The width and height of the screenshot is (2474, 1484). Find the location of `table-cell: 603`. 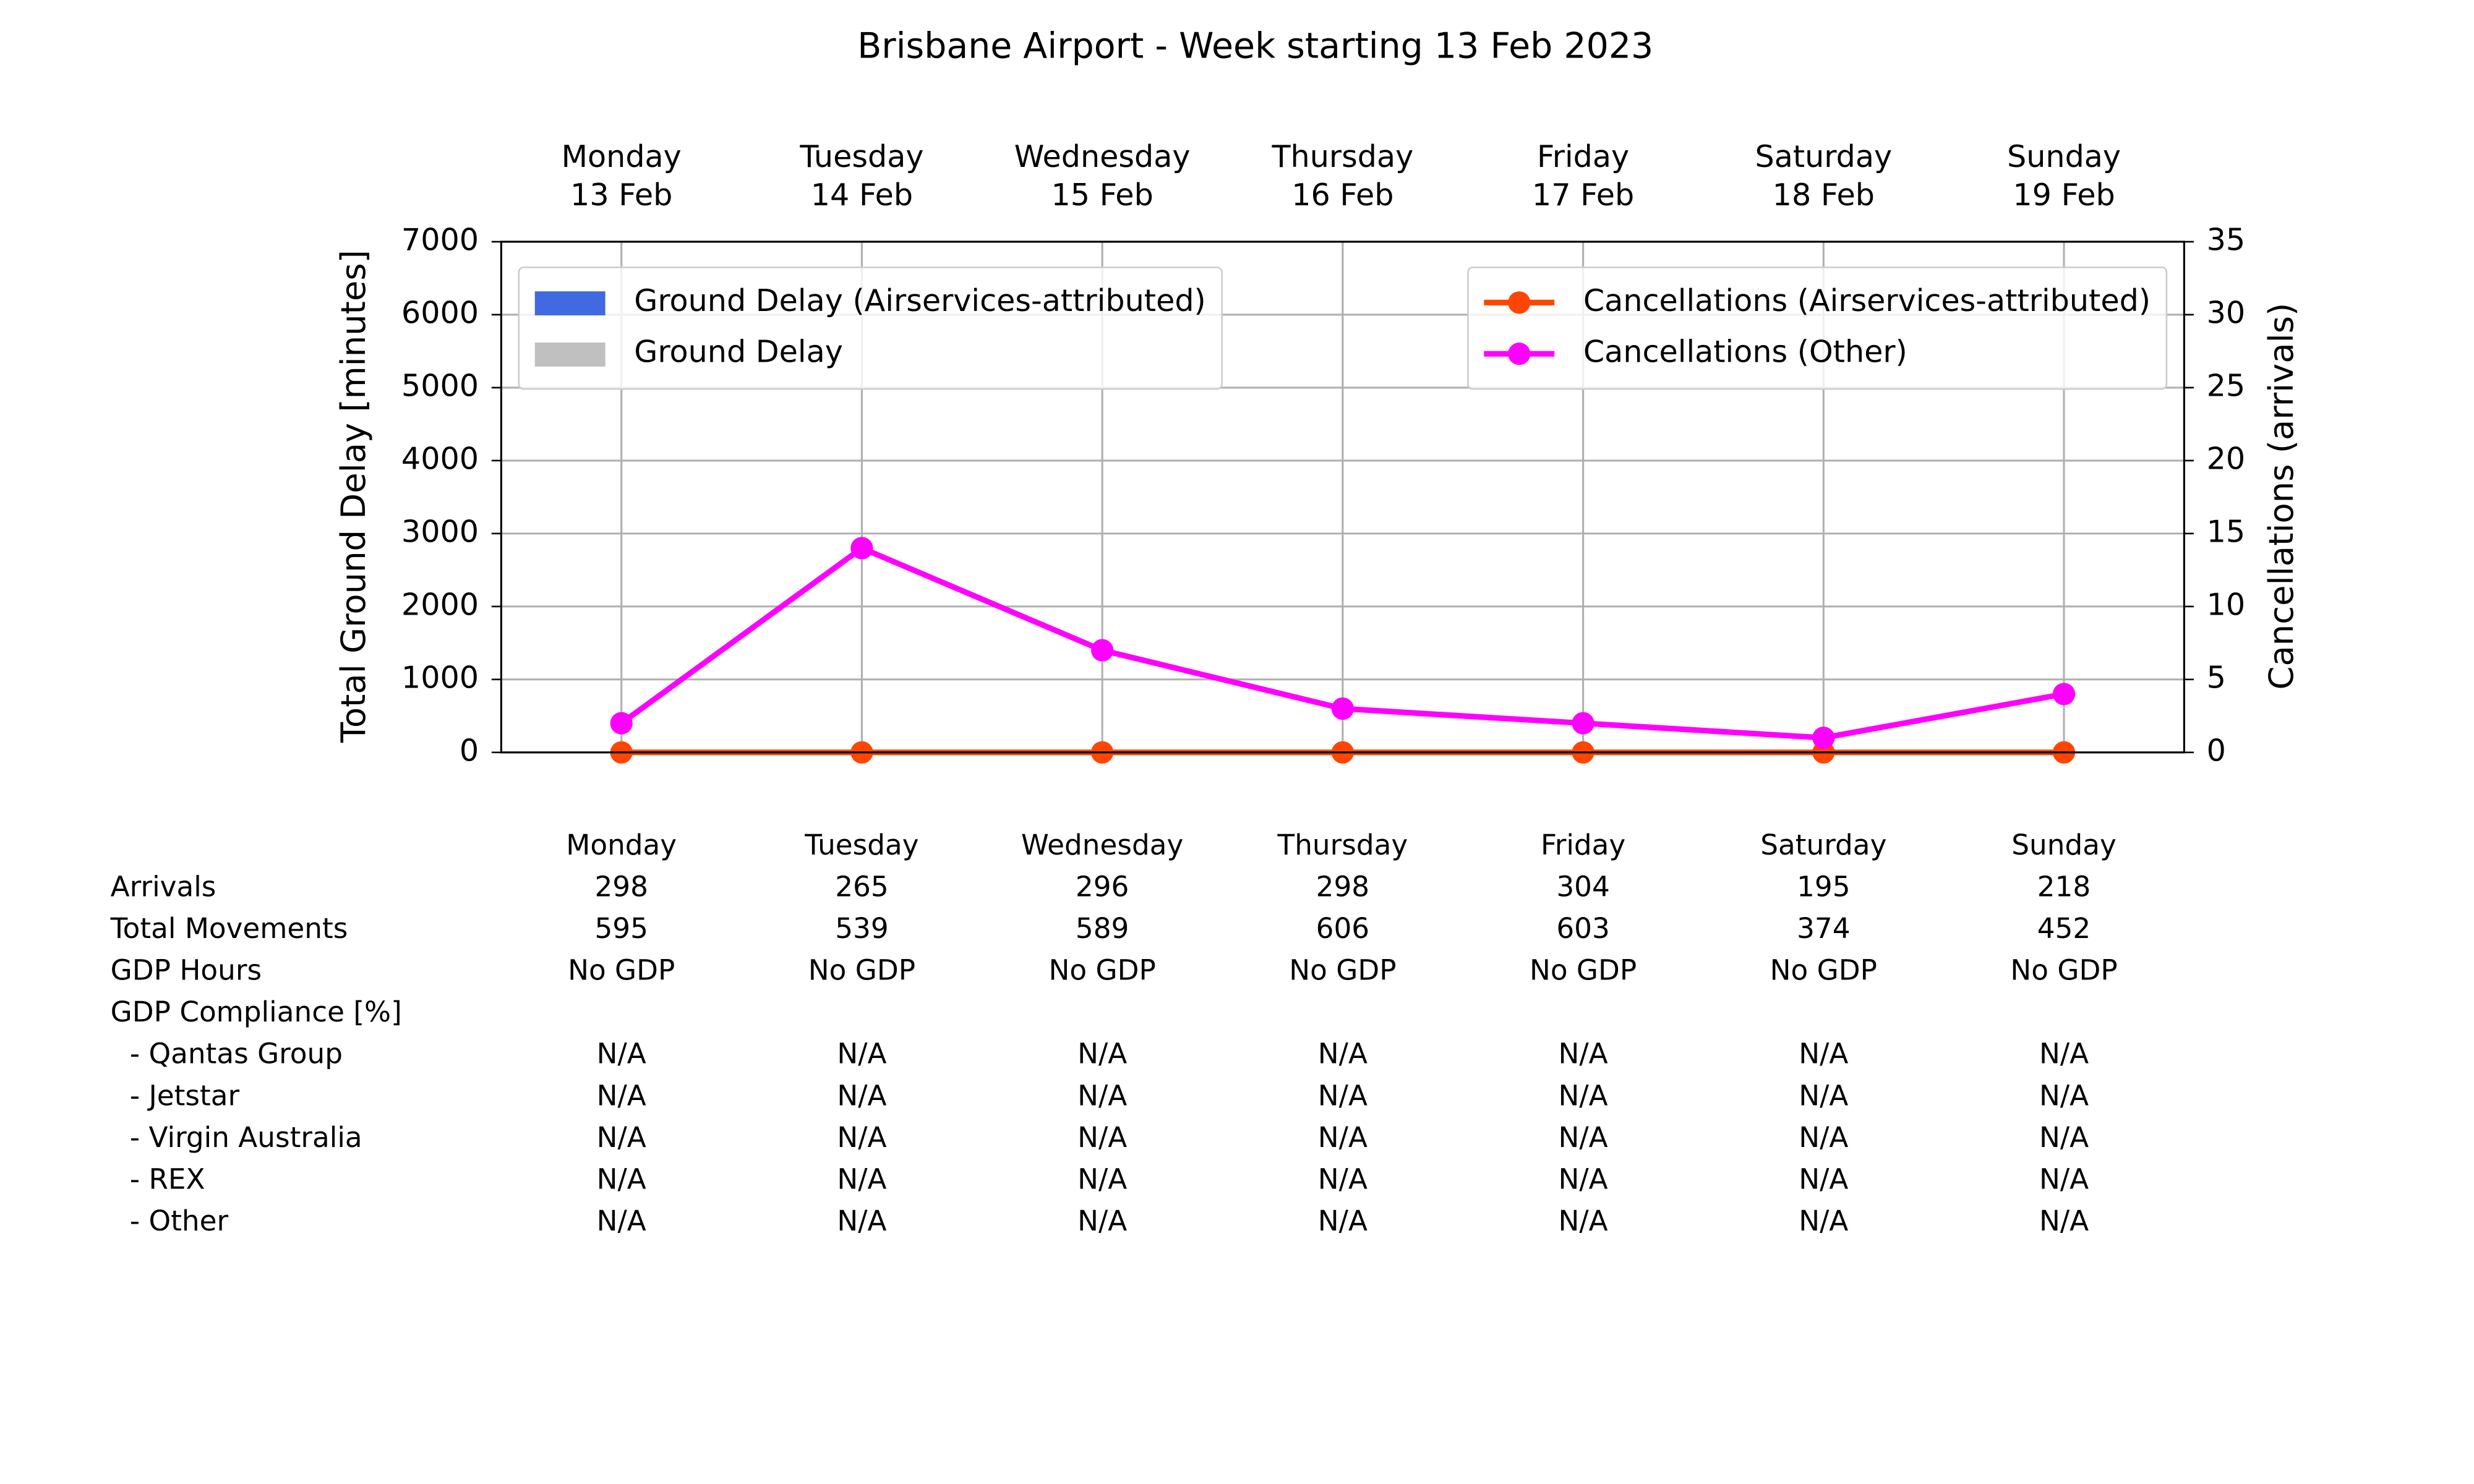

table-cell: 603 is located at coordinates (1582, 928).